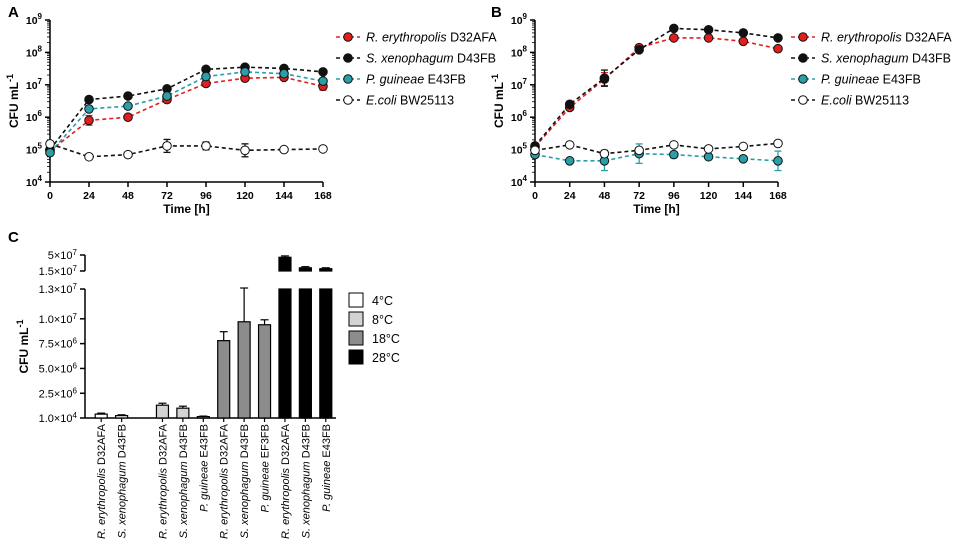 The width and height of the screenshot is (964, 559). I want to click on panel-label: A, so click(13, 12).